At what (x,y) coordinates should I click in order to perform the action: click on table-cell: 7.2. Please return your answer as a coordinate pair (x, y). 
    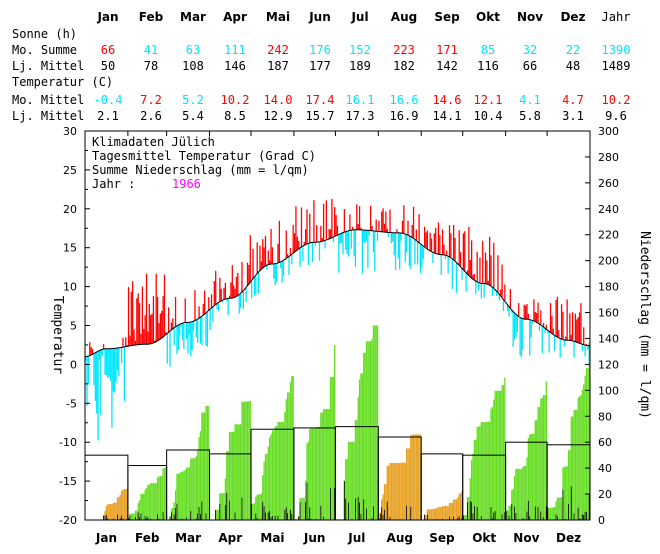
    Looking at the image, I should click on (151, 100).